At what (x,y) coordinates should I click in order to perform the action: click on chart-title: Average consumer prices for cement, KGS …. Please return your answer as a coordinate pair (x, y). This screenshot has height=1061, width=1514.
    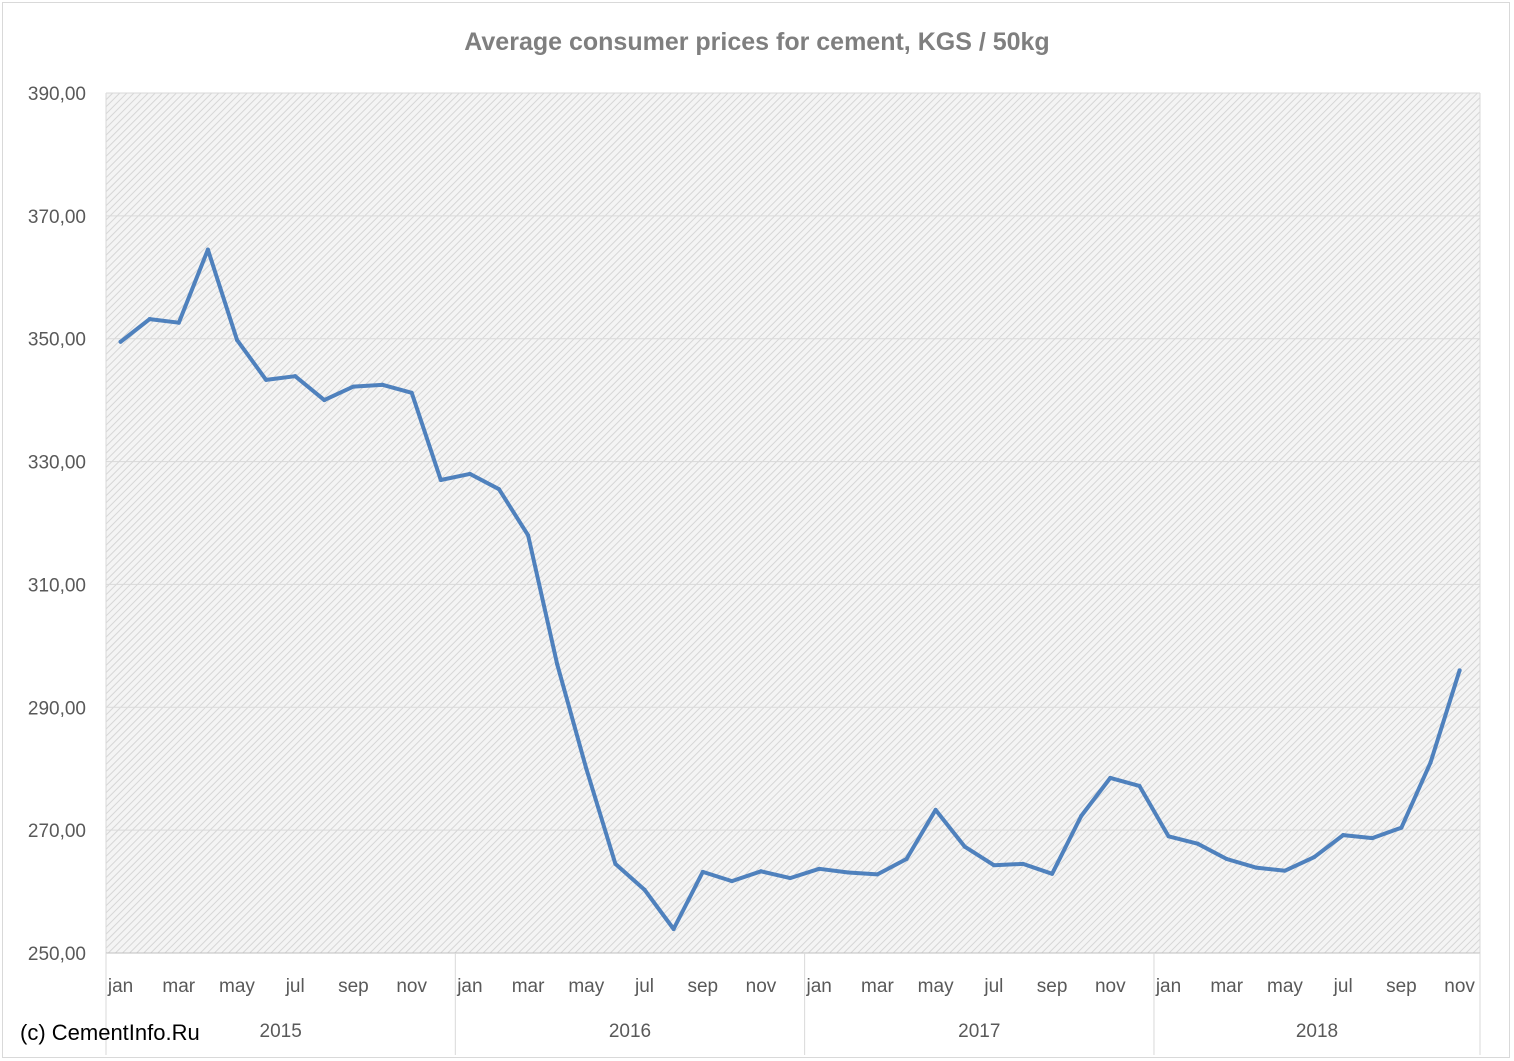
    Looking at the image, I should click on (756, 42).